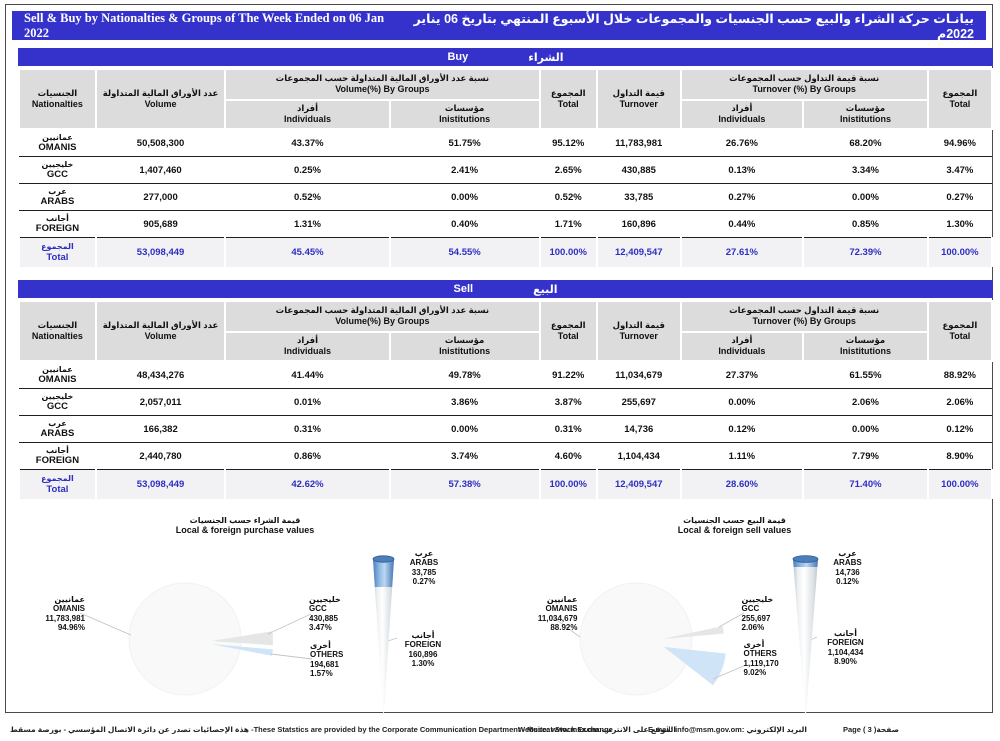 The height and width of the screenshot is (741, 1000). I want to click on value-cell: 54.55%, so click(464, 252).